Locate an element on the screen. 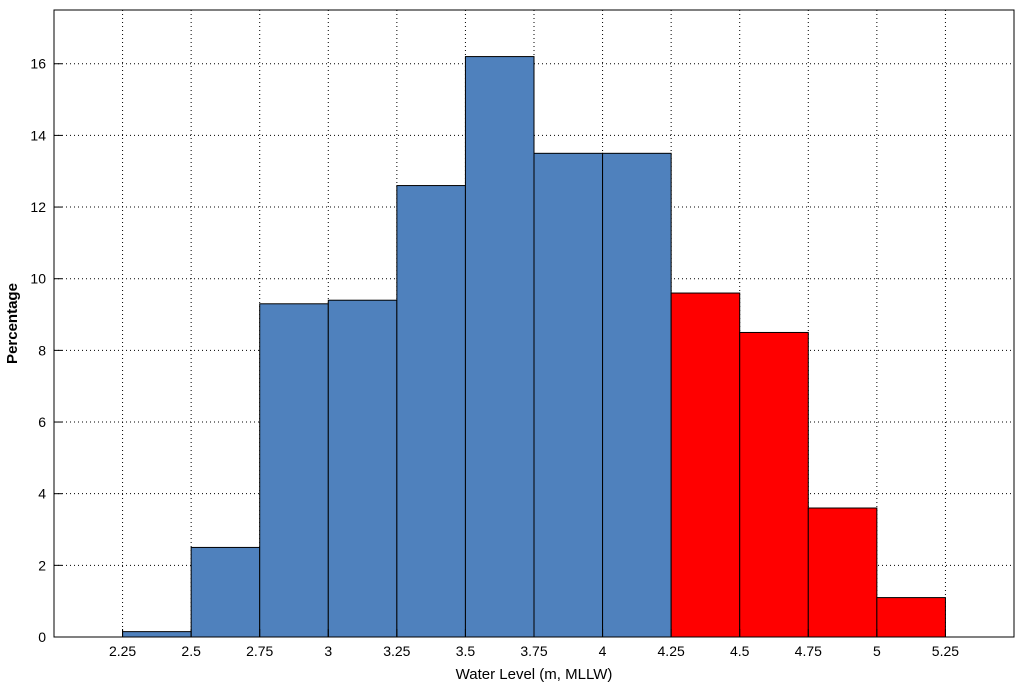  y-tick-label: 10 is located at coordinates (38, 279).